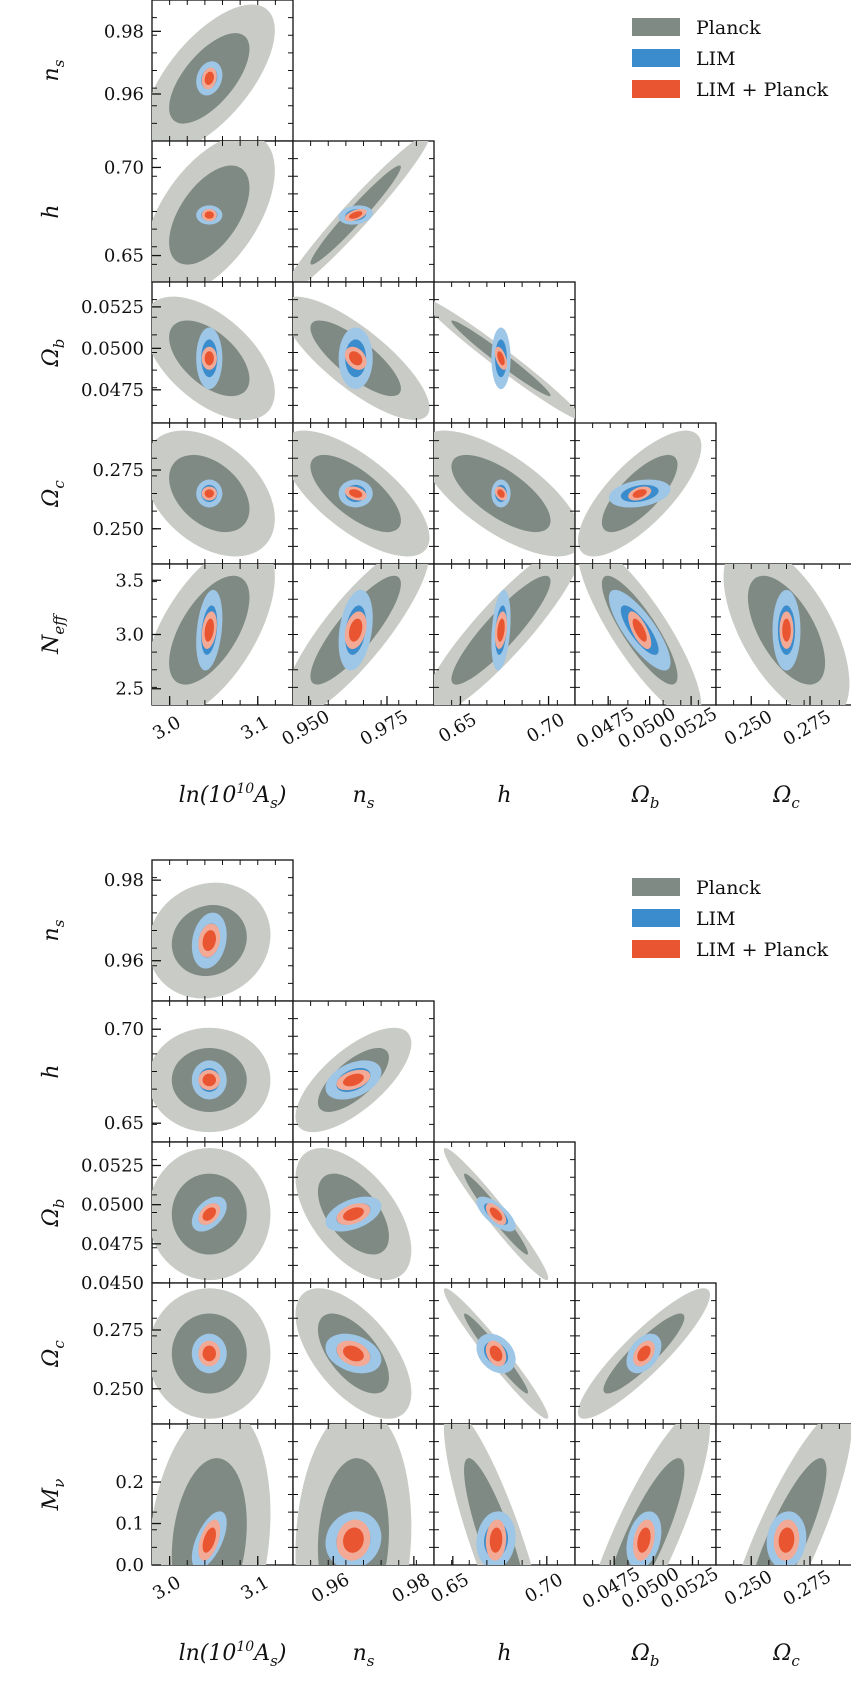 The image size is (851, 1684). I want to click on y-tick-label: 0.0, so click(129, 1565).